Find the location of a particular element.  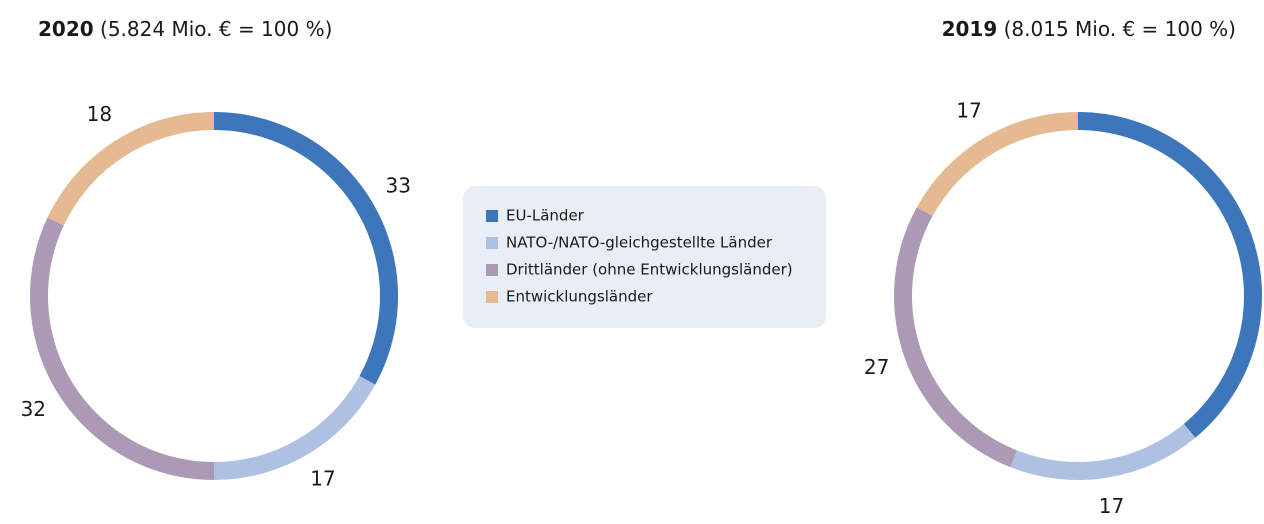

data-label: 18 is located at coordinates (99, 114).